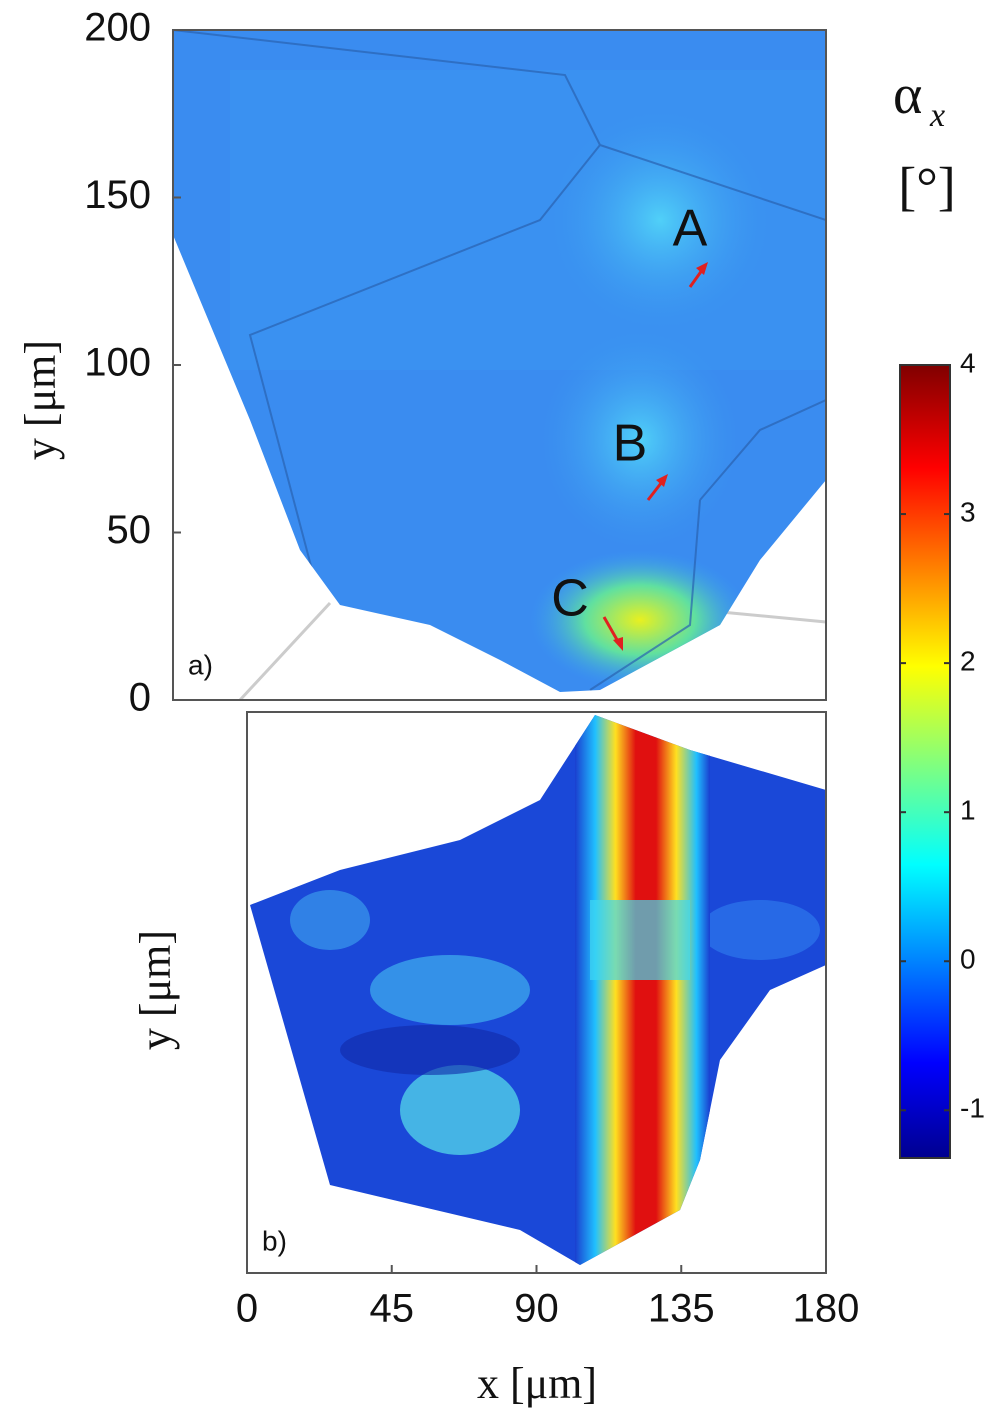 This screenshot has width=989, height=1421. Describe the element at coordinates (140, 698) in the screenshot. I see `y-tick-label: 0` at that location.